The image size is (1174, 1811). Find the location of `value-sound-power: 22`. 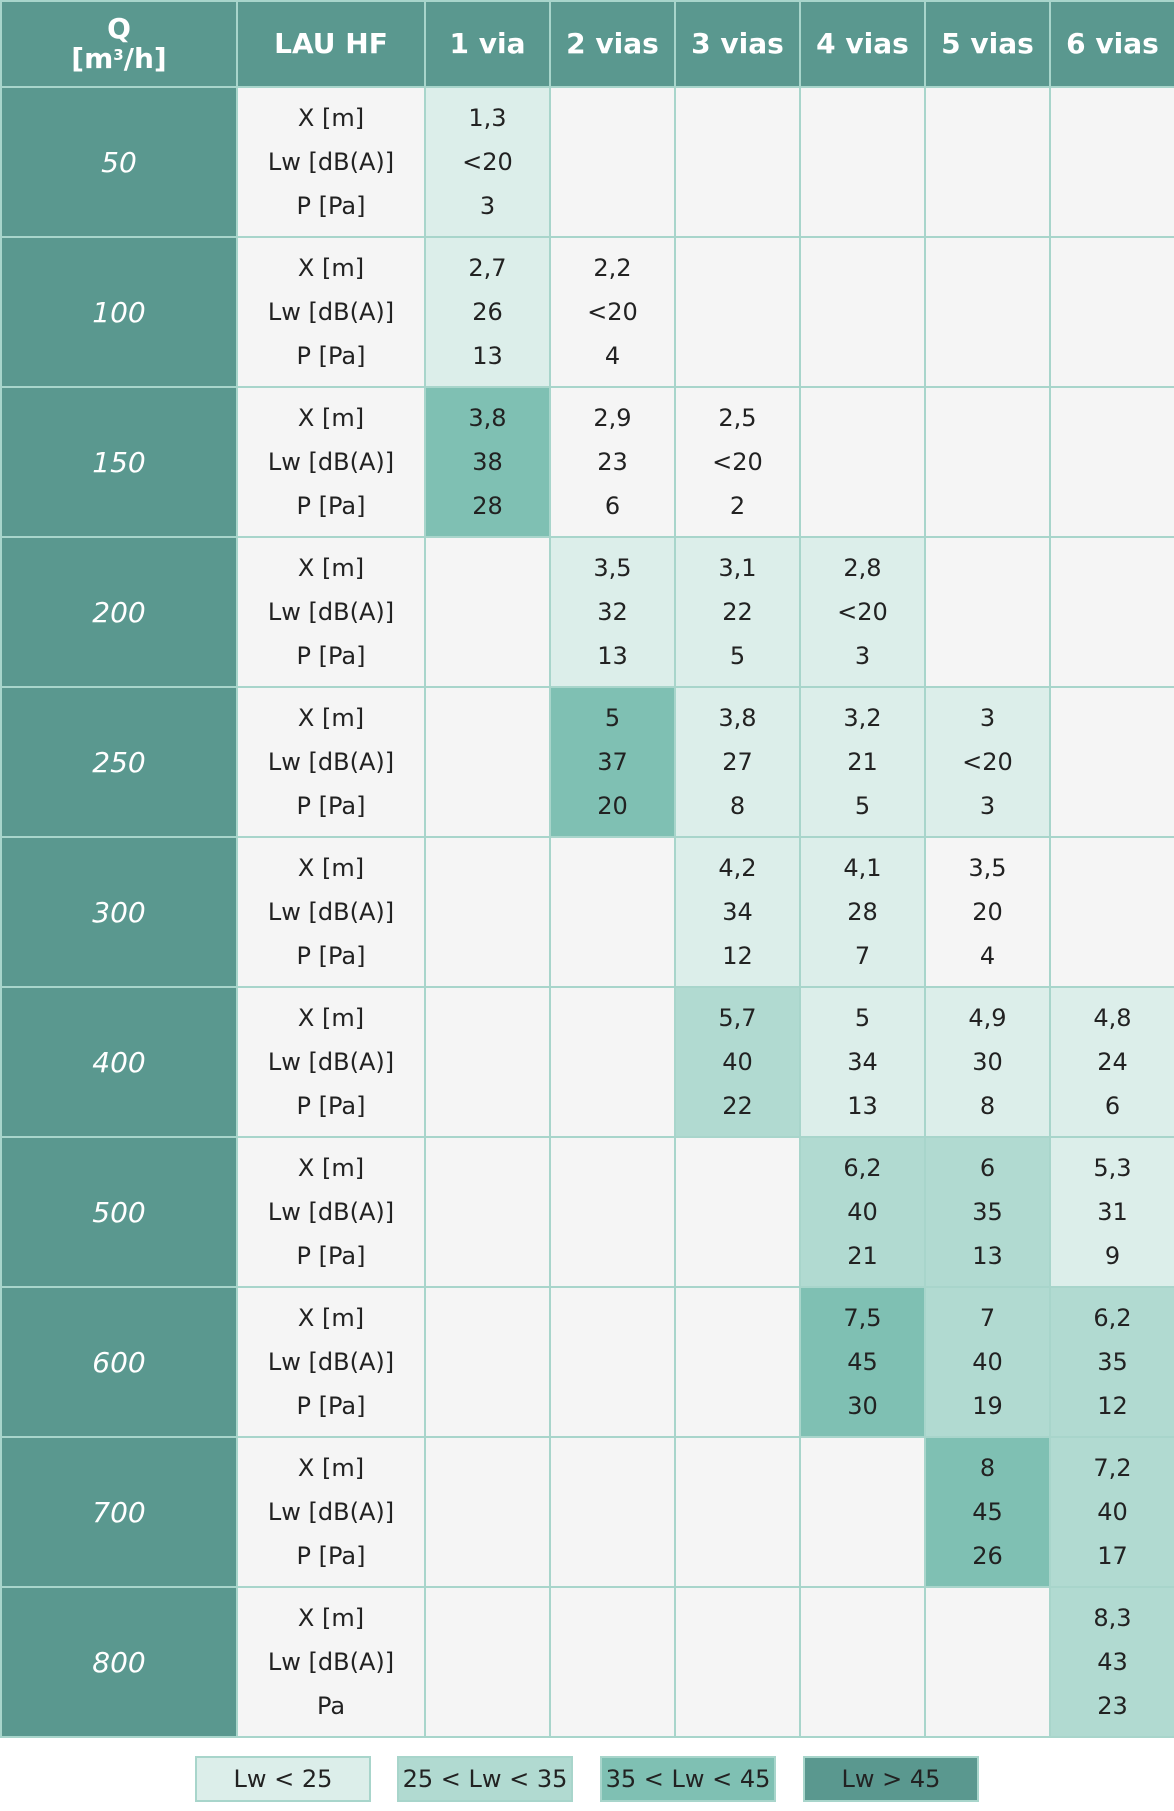

value-sound-power: 22 is located at coordinates (737, 612).